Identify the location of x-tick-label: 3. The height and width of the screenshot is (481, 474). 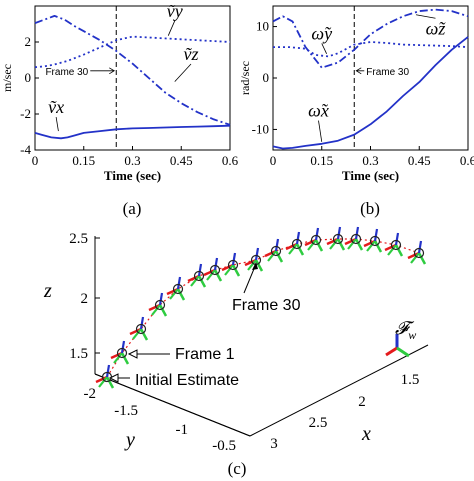
(274, 444).